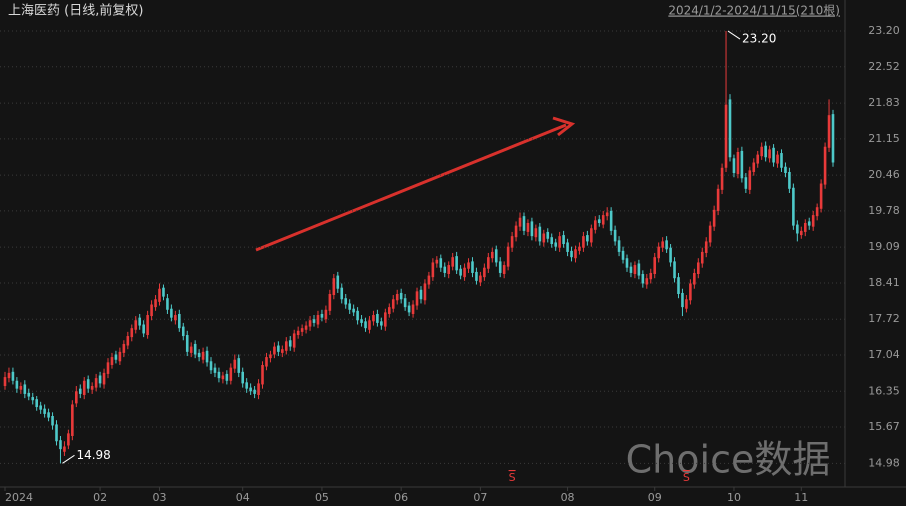 Image resolution: width=906 pixels, height=506 pixels. I want to click on y-tick-label: 16.35, so click(884, 390).